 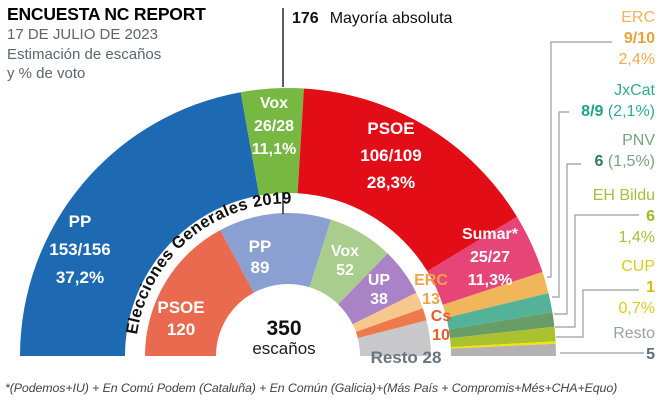 I want to click on page-title: ENCUESTA NC REPORT, so click(x=106, y=14).